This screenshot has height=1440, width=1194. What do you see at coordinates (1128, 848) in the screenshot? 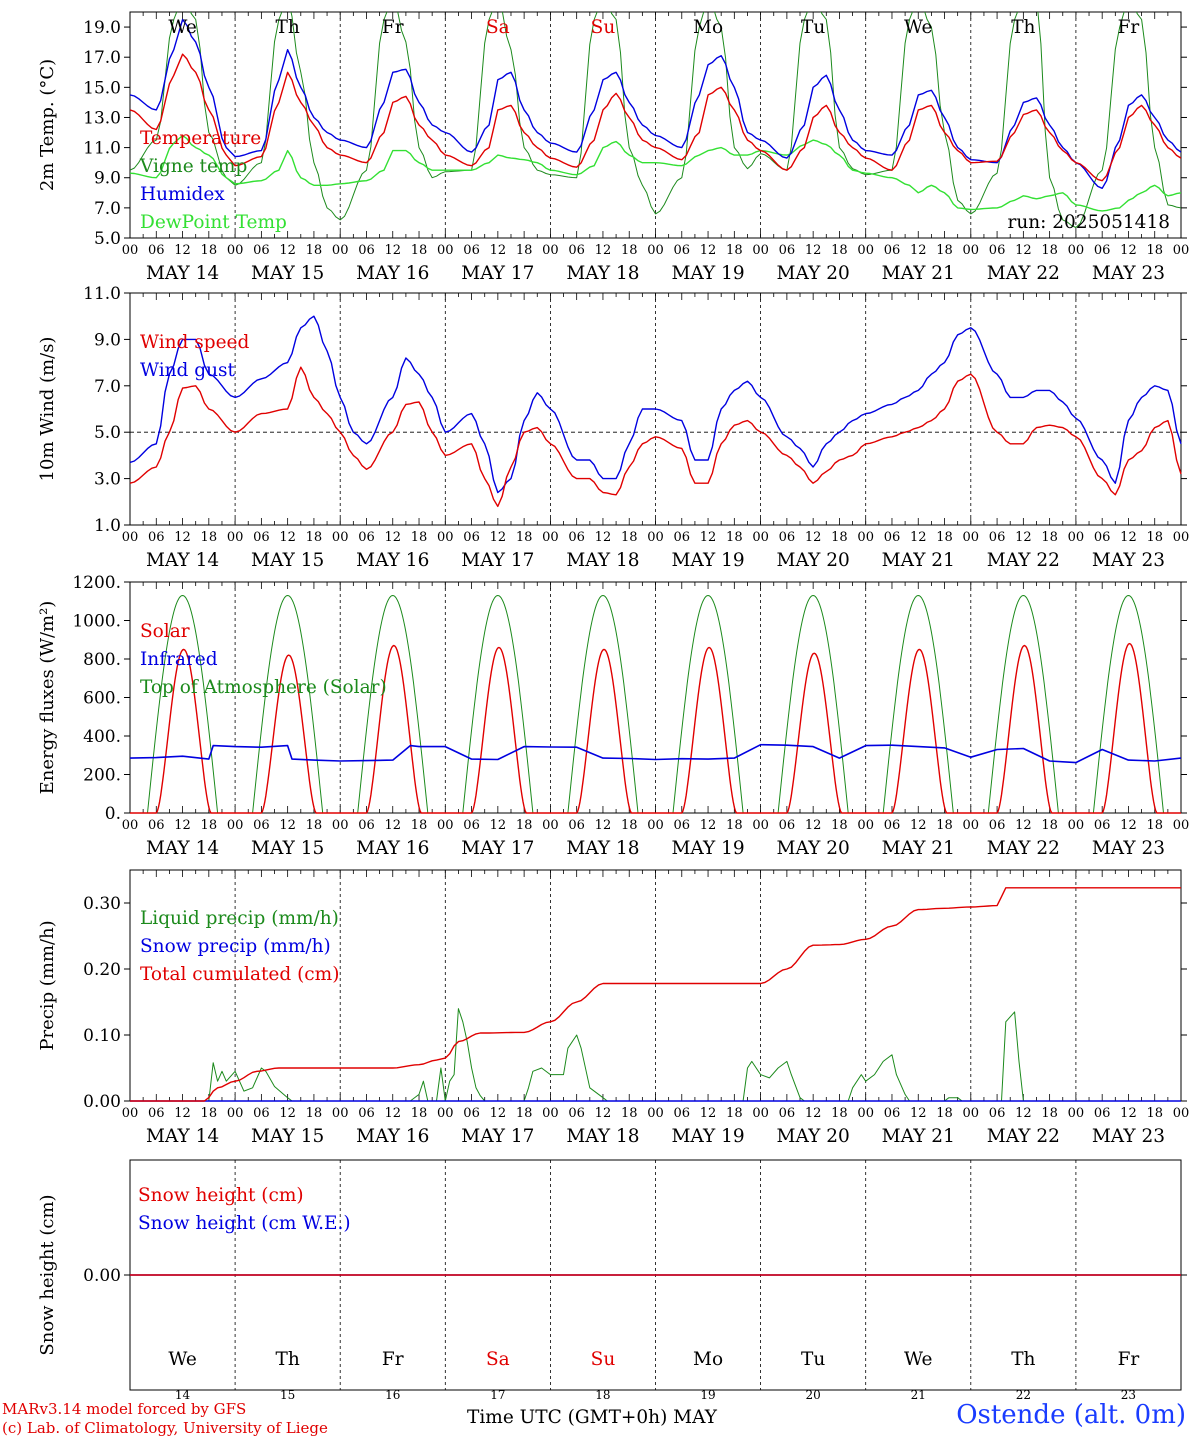
I see `date-label: MAY 23` at bounding box center [1128, 848].